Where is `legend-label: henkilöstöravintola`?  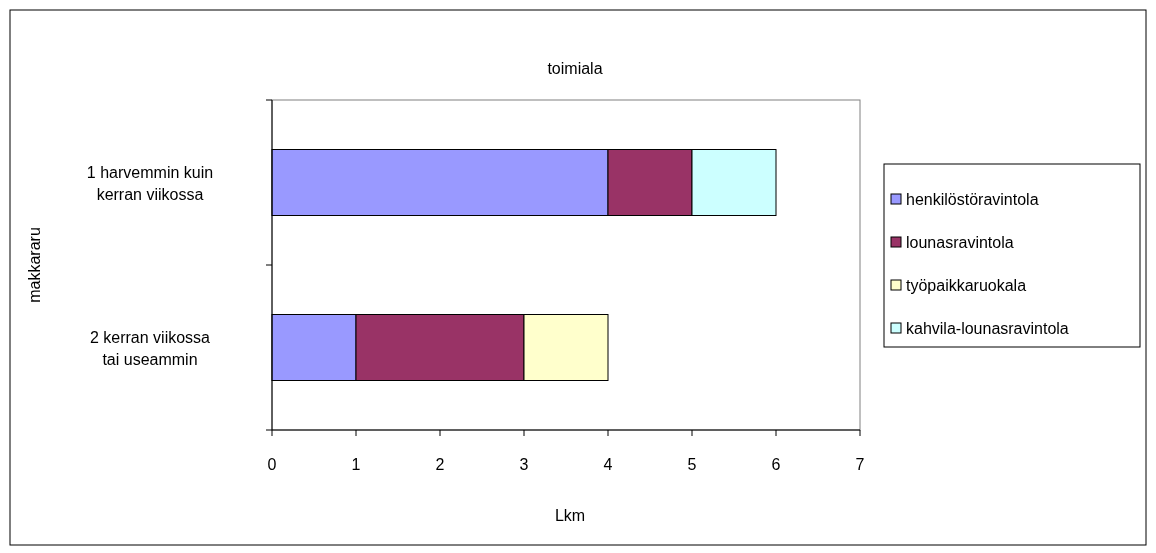 legend-label: henkilöstöravintola is located at coordinates (972, 199).